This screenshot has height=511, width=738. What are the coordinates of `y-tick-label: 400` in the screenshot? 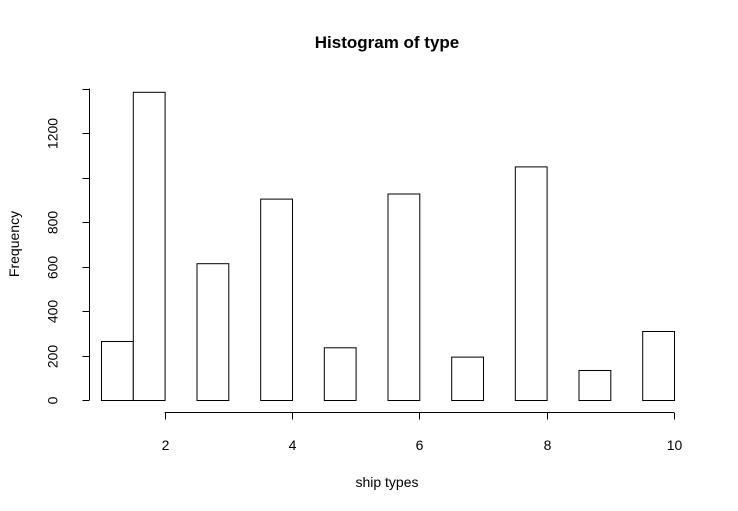 It's located at (53, 312).